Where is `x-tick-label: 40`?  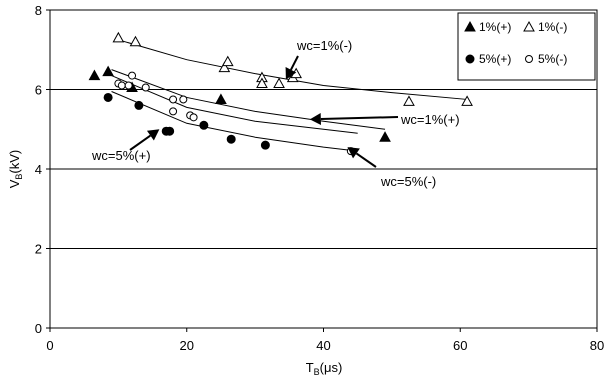
x-tick-label: 40 is located at coordinates (323, 345).